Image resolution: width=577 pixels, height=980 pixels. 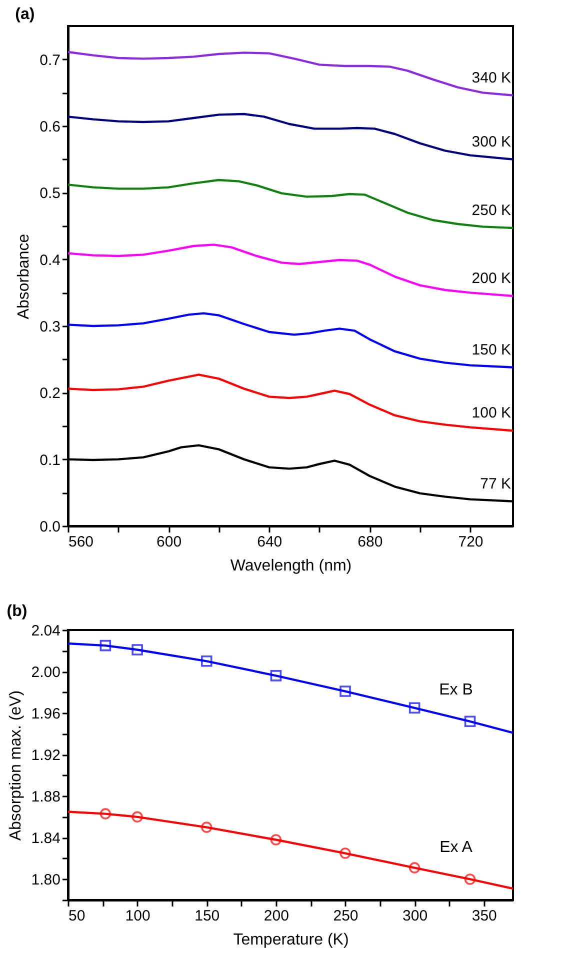 What do you see at coordinates (45, 631) in the screenshot?
I see `y-tick-label: 2.04` at bounding box center [45, 631].